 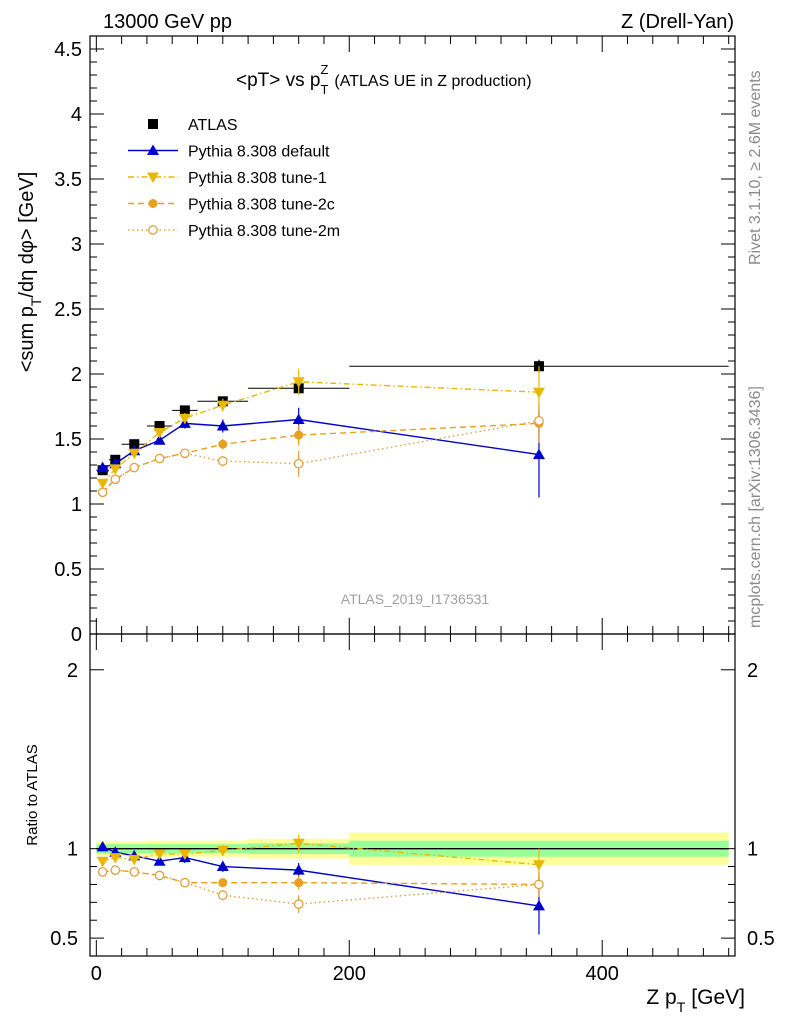 What do you see at coordinates (32, 794) in the screenshot?
I see `ratio-y-label: Ratio to ATLAS` at bounding box center [32, 794].